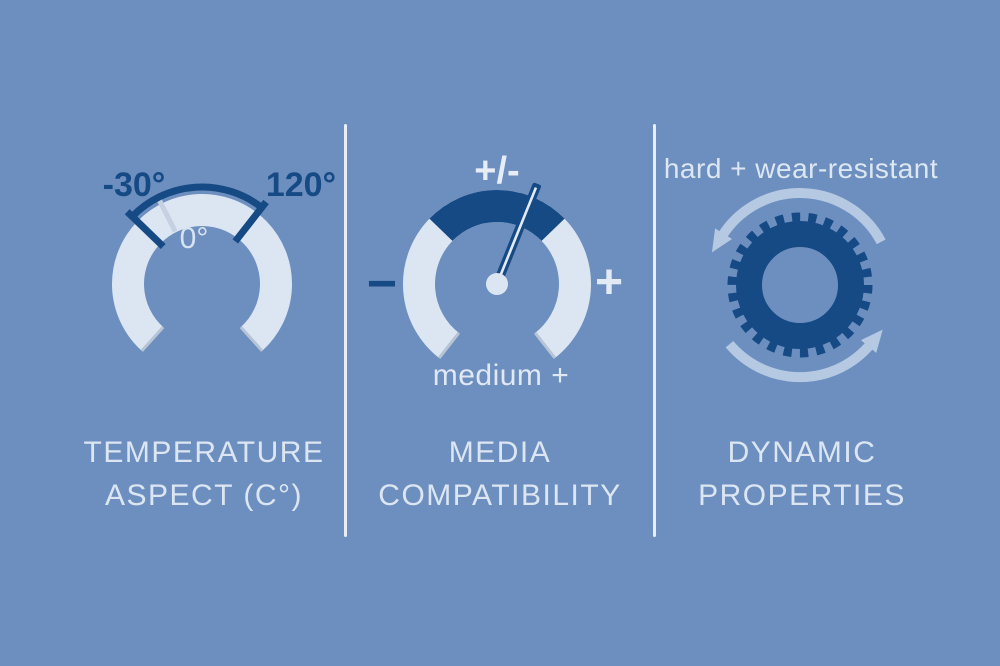 Image resolution: width=1000 pixels, height=666 pixels. I want to click on rotating-gear-icon, so click(798, 285).